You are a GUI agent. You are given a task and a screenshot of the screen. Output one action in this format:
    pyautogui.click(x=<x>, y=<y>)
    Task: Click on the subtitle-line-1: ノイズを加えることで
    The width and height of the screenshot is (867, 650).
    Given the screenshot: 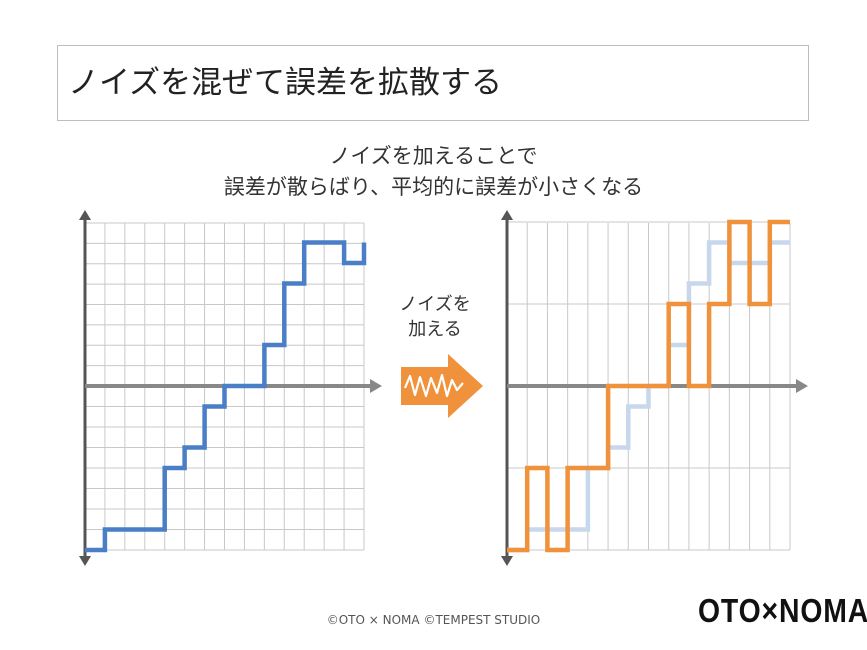 What is the action you would take?
    pyautogui.click(x=433, y=156)
    